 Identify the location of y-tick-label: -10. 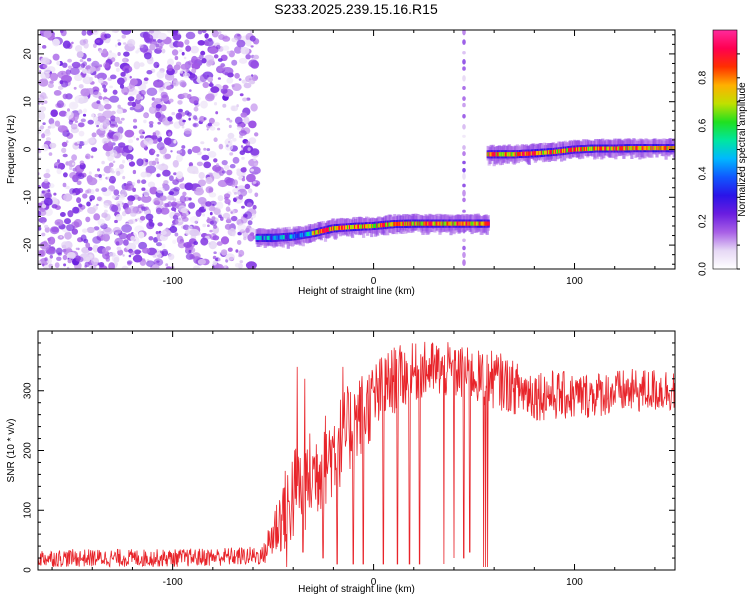
(28, 197).